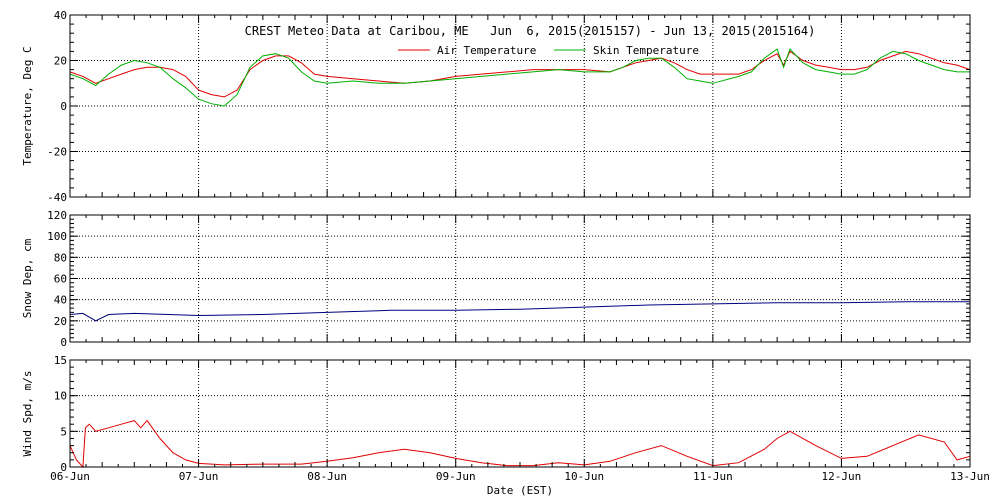 Image resolution: width=1000 pixels, height=500 pixels. Describe the element at coordinates (57, 236) in the screenshot. I see `y-tick-label: 100` at that location.